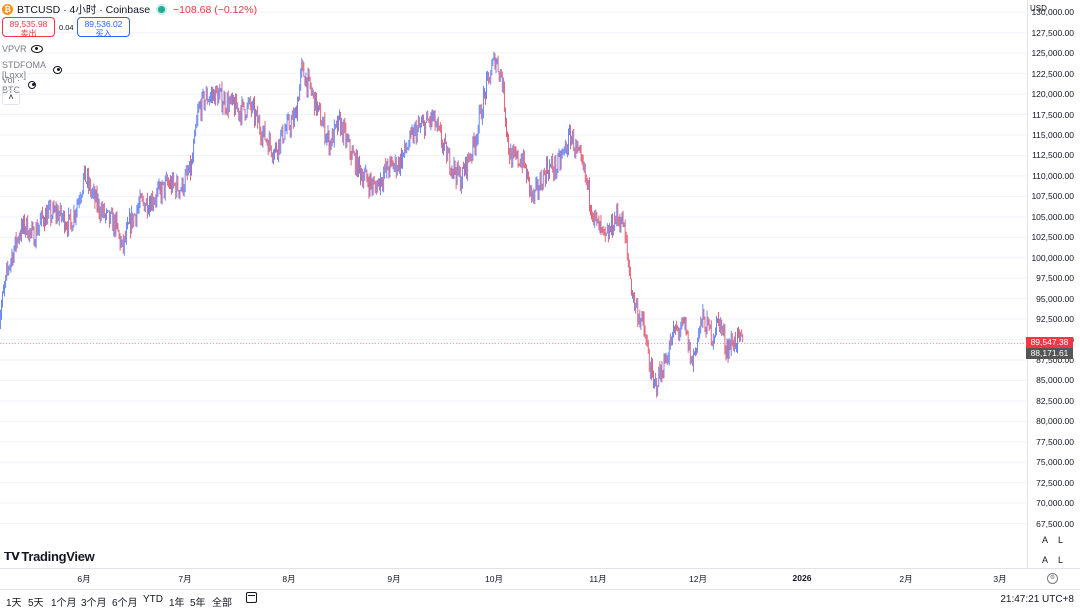 Image resolution: width=1080 pixels, height=611 pixels. Describe the element at coordinates (1052, 196) in the screenshot. I see `price-tick-label: 107,500.00` at that location.